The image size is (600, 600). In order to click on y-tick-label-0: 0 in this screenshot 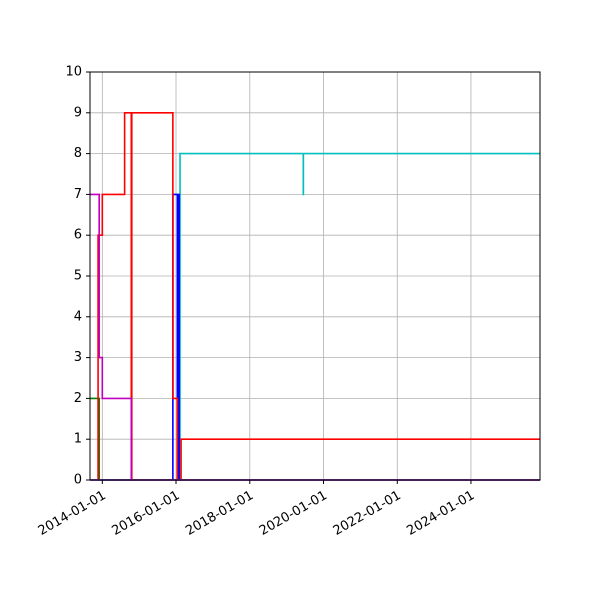, I will do `click(78, 480)`.